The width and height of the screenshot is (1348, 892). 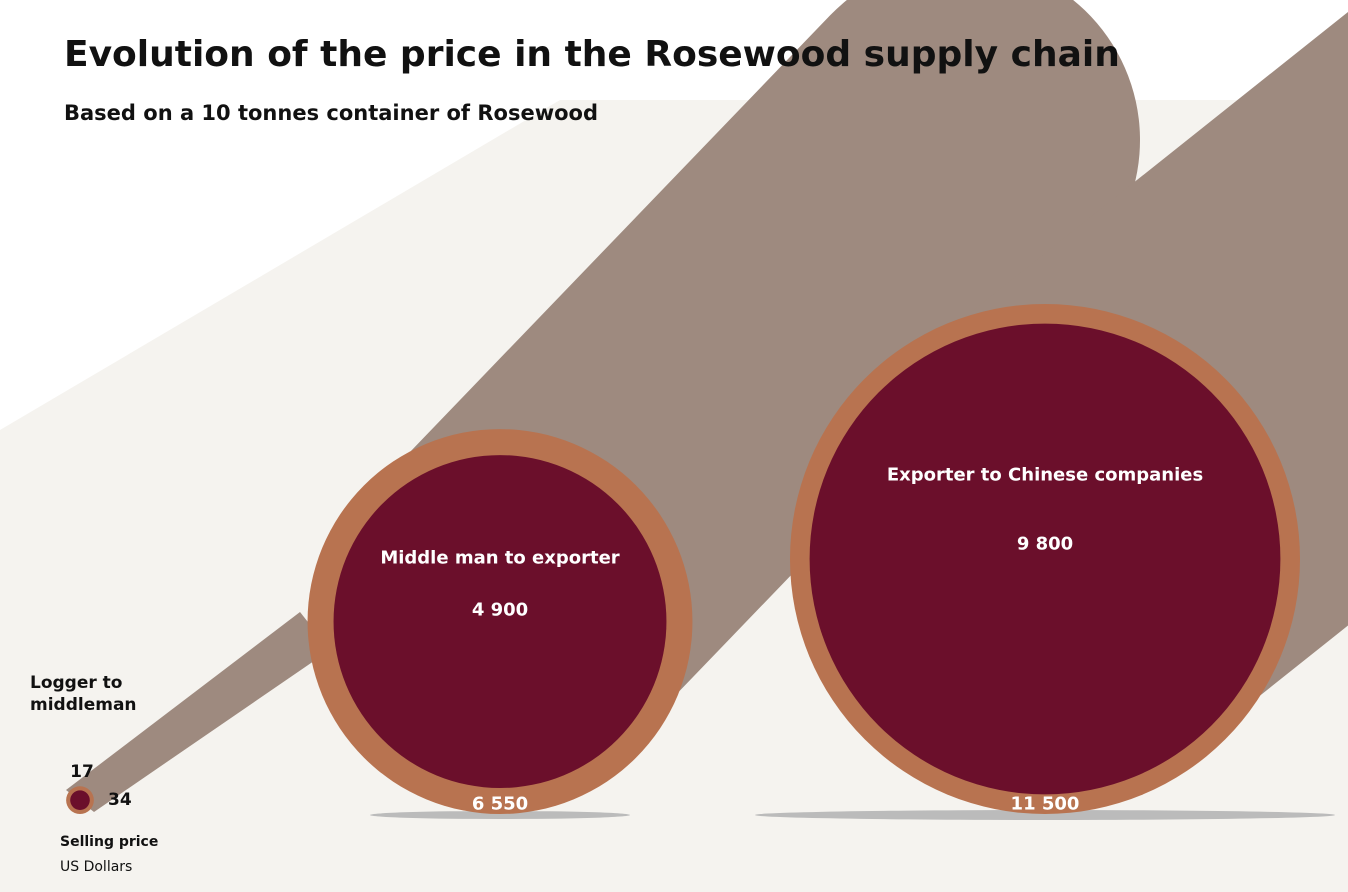 I want to click on inner-value-label: 9 800, so click(x=1045, y=544).